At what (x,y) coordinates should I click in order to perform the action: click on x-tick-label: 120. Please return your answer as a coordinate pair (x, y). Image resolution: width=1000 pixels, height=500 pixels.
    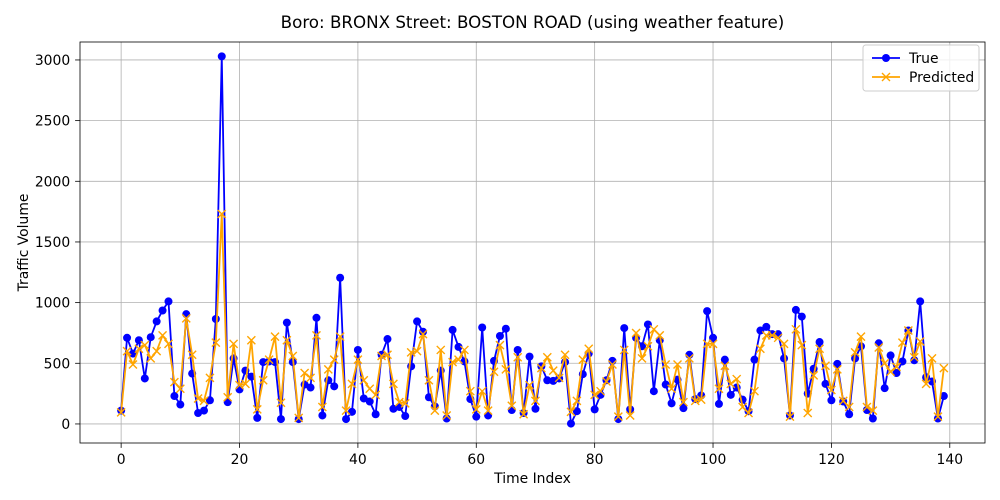
    Looking at the image, I should click on (831, 460).